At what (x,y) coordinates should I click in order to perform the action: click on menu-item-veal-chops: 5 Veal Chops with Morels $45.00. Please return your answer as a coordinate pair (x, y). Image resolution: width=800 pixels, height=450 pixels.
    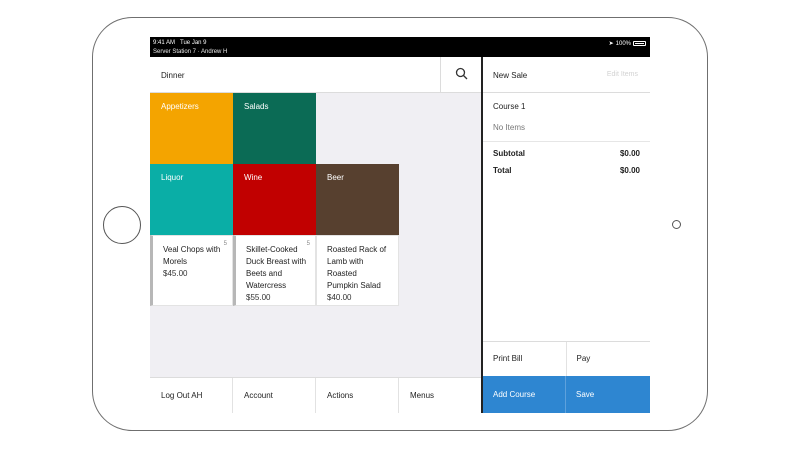
    Looking at the image, I should click on (191, 270).